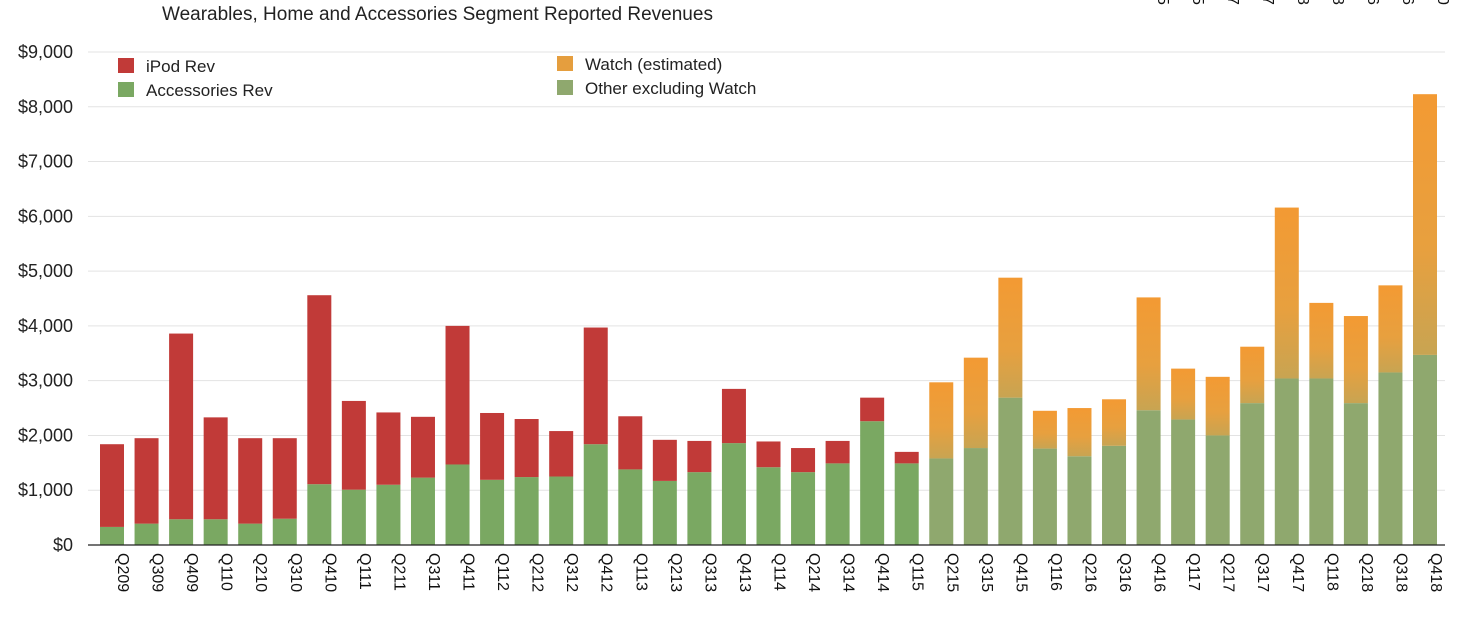 The image size is (1460, 622). What do you see at coordinates (364, 571) in the screenshot?
I see `x-tick-label: Q111` at bounding box center [364, 571].